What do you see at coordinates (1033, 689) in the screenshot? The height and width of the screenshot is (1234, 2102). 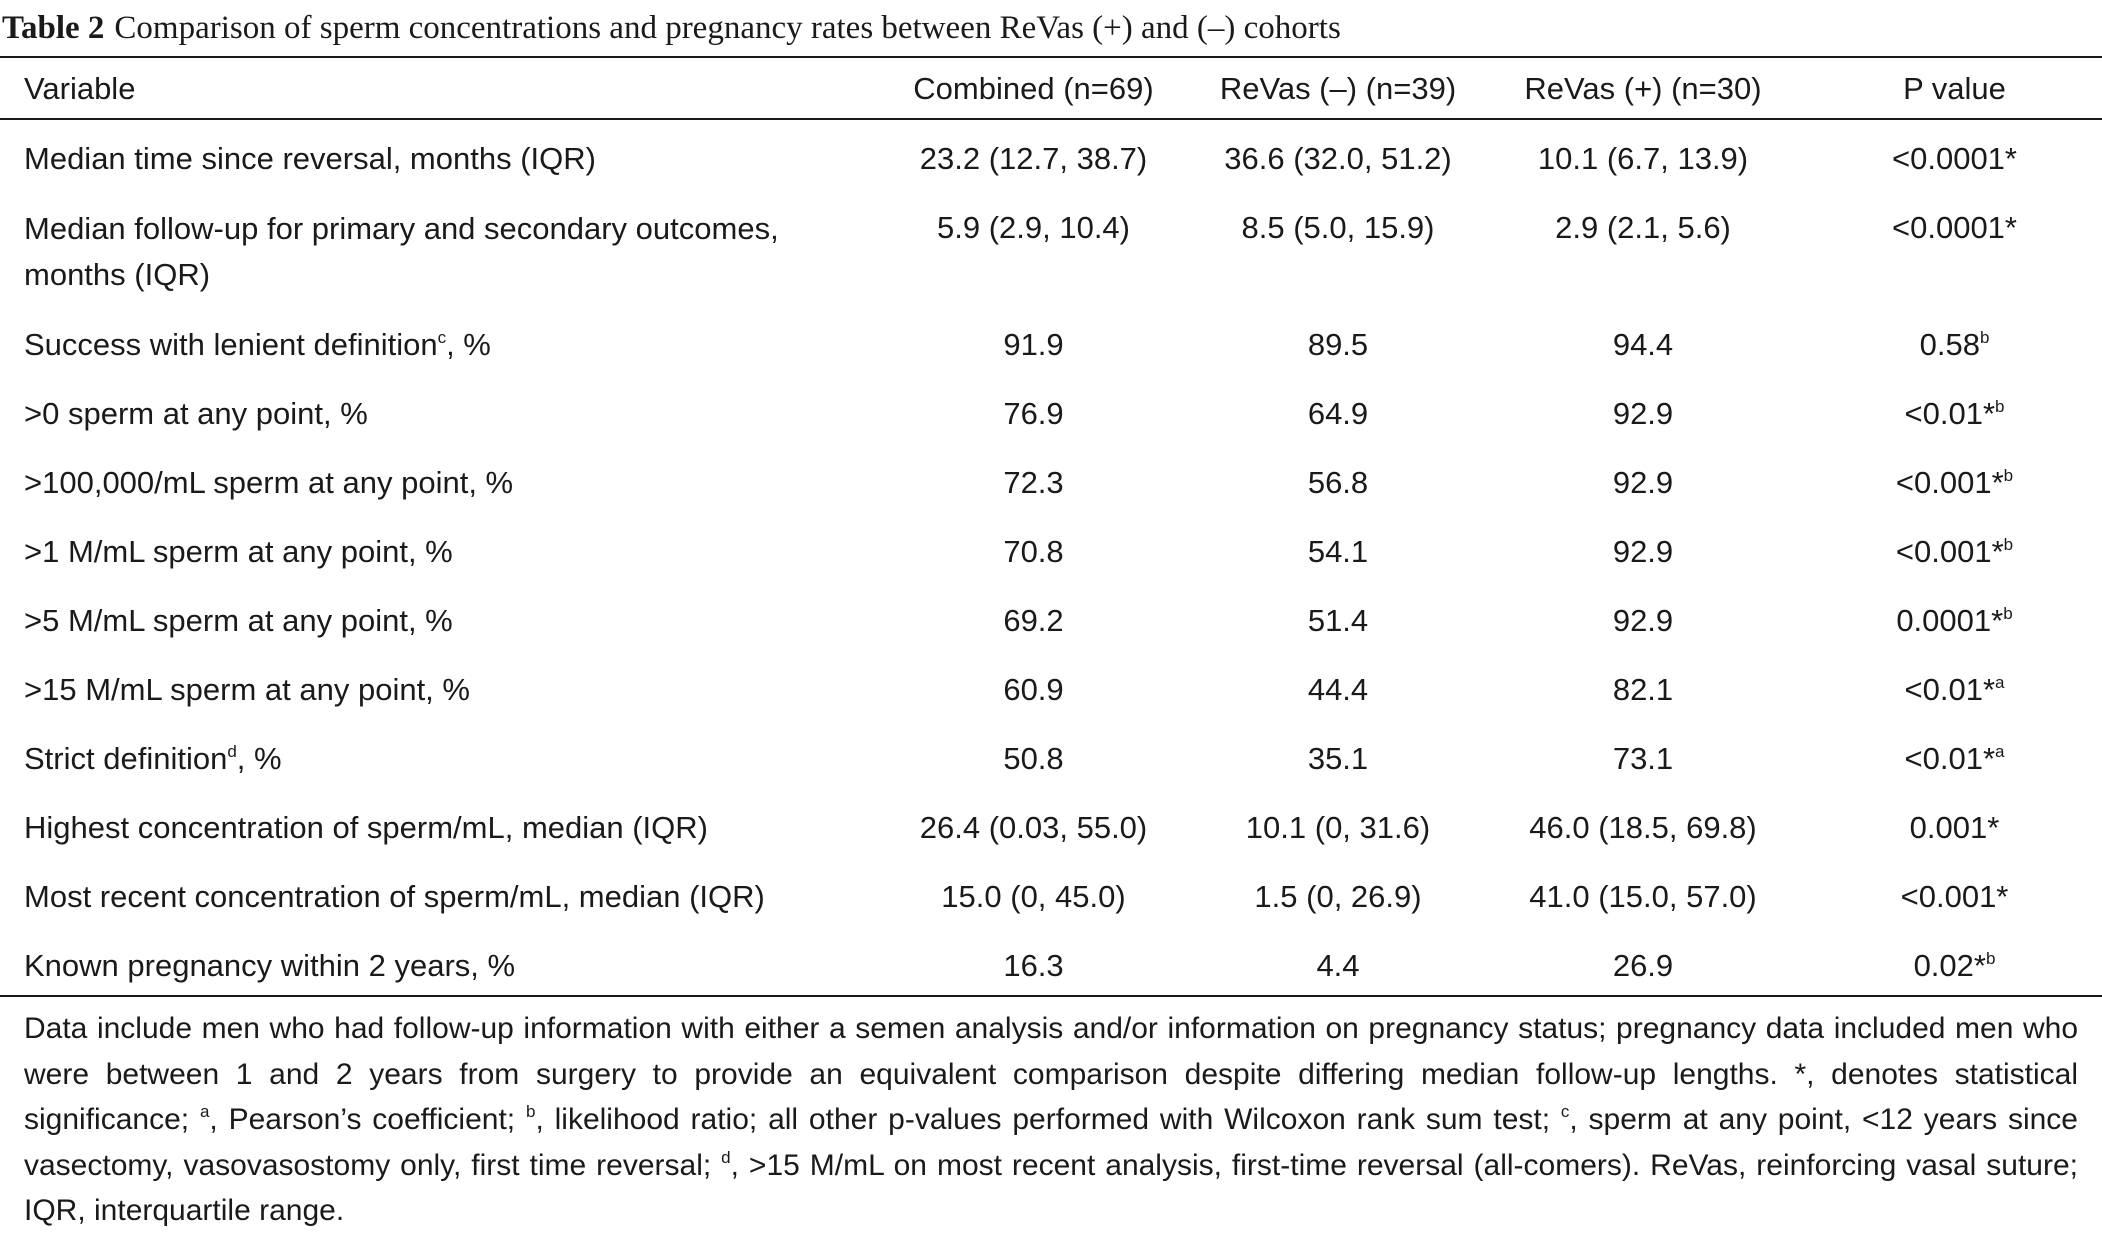 I see `cell-combined: 60.9` at bounding box center [1033, 689].